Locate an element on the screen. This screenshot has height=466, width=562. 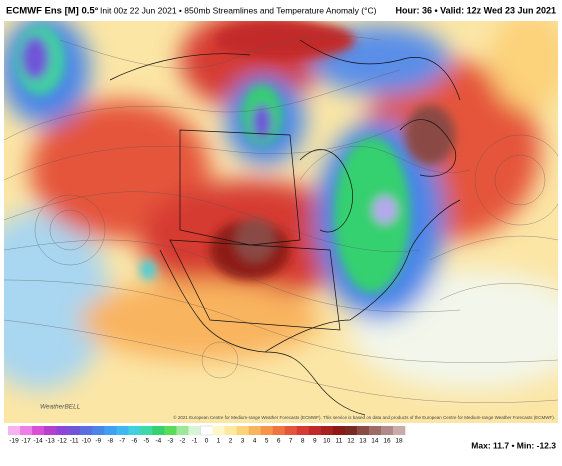
colorbar-label: -5 is located at coordinates (146, 441).